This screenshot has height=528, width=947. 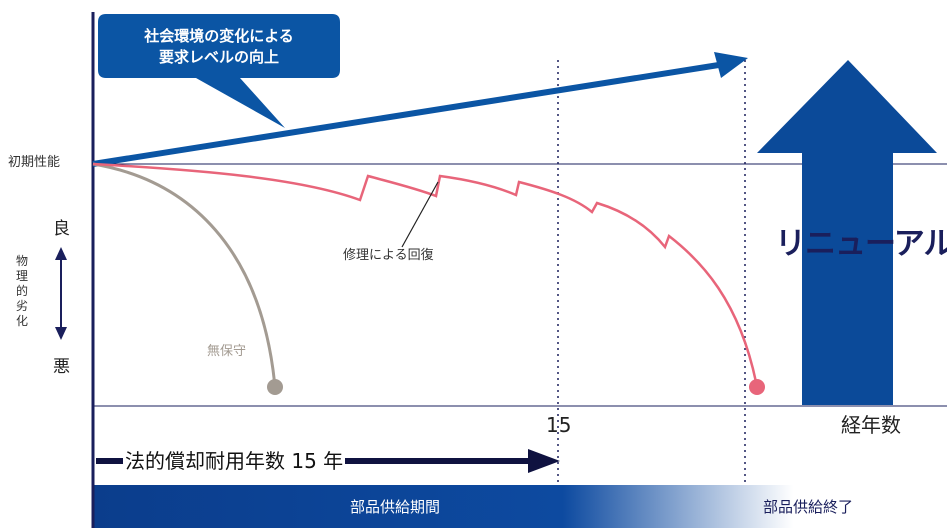 I want to click on no-maintenance-label: 無保守, so click(x=227, y=351).